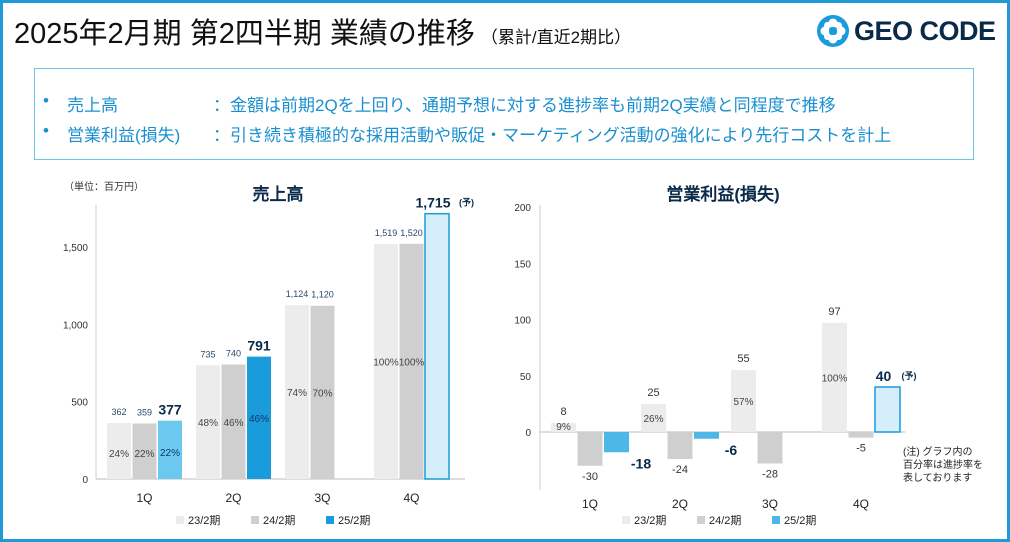 Image resolution: width=1010 pixels, height=542 pixels. What do you see at coordinates (104, 187) in the screenshot?
I see `unit-label: （単位：百万円）` at bounding box center [104, 187].